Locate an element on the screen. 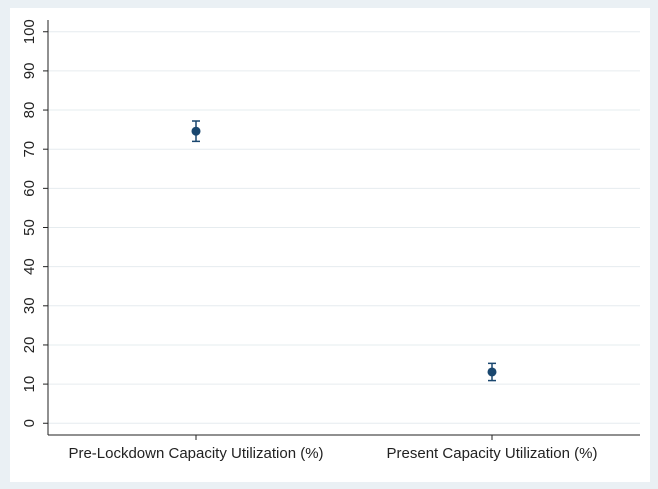 This screenshot has height=489, width=658. x-tick-label: Present Capacity Utilization (%) is located at coordinates (492, 453).